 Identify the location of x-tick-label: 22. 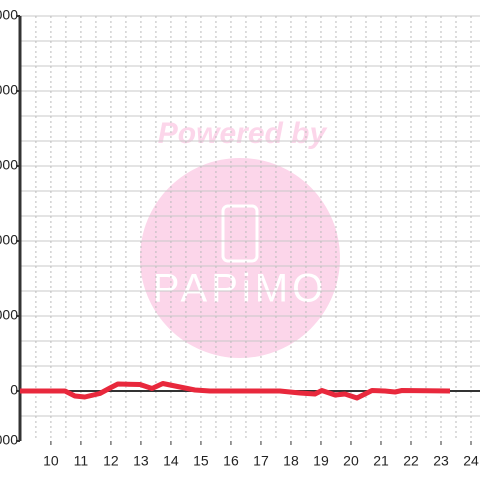
(411, 461).